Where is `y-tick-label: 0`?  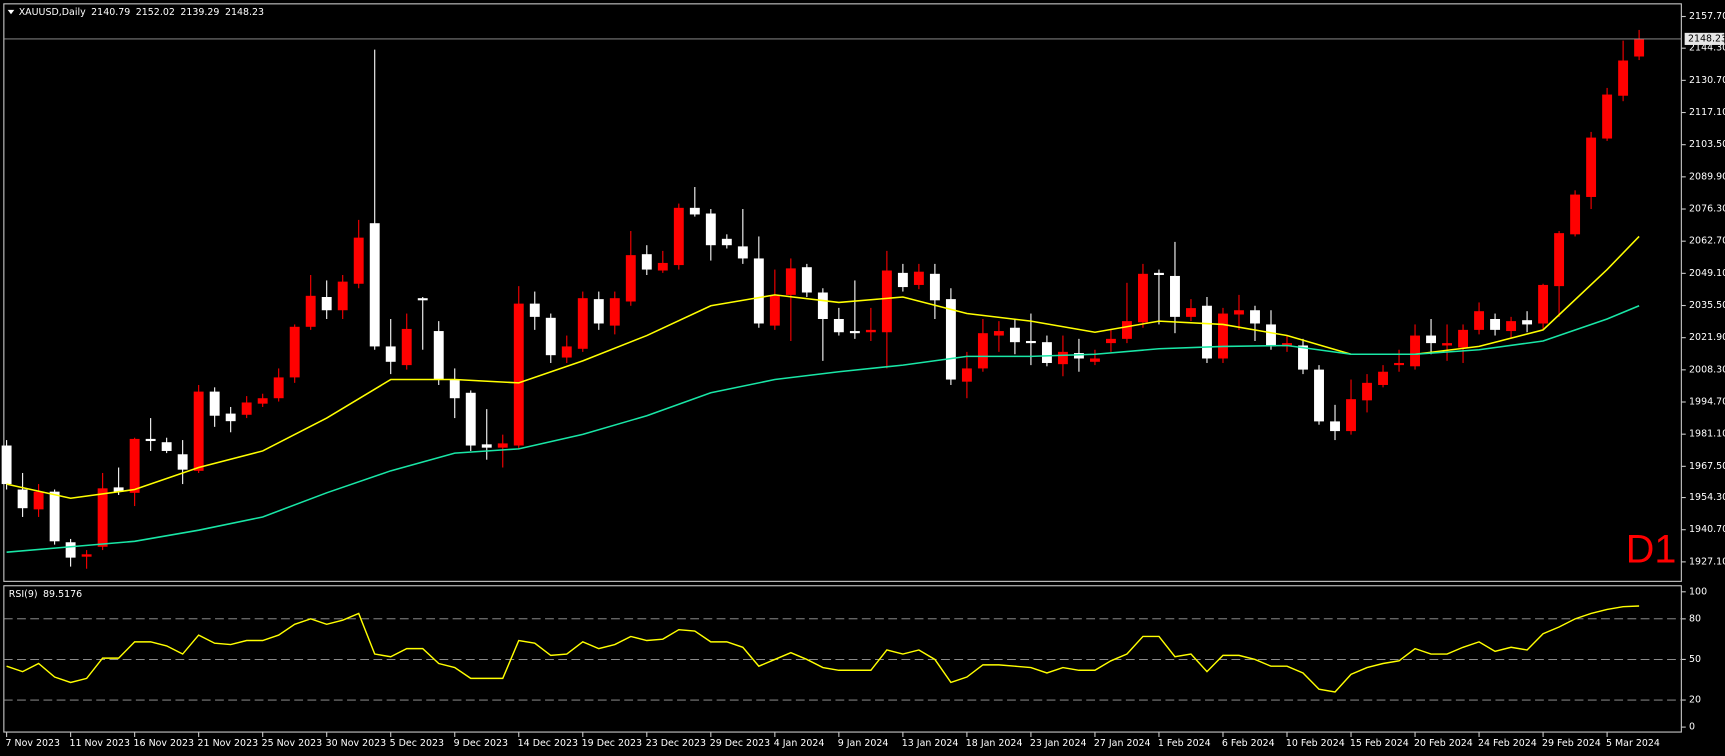
y-tick-label: 0 is located at coordinates (1692, 727).